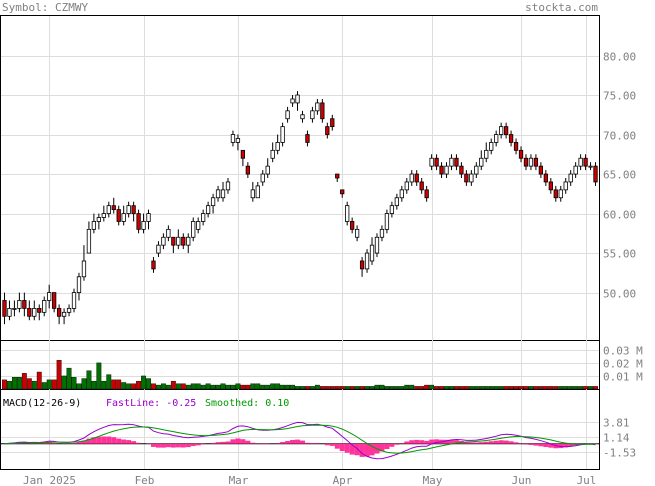  Describe the element at coordinates (623, 377) in the screenshot. I see `volume-tick-label: 0.01 M` at that location.